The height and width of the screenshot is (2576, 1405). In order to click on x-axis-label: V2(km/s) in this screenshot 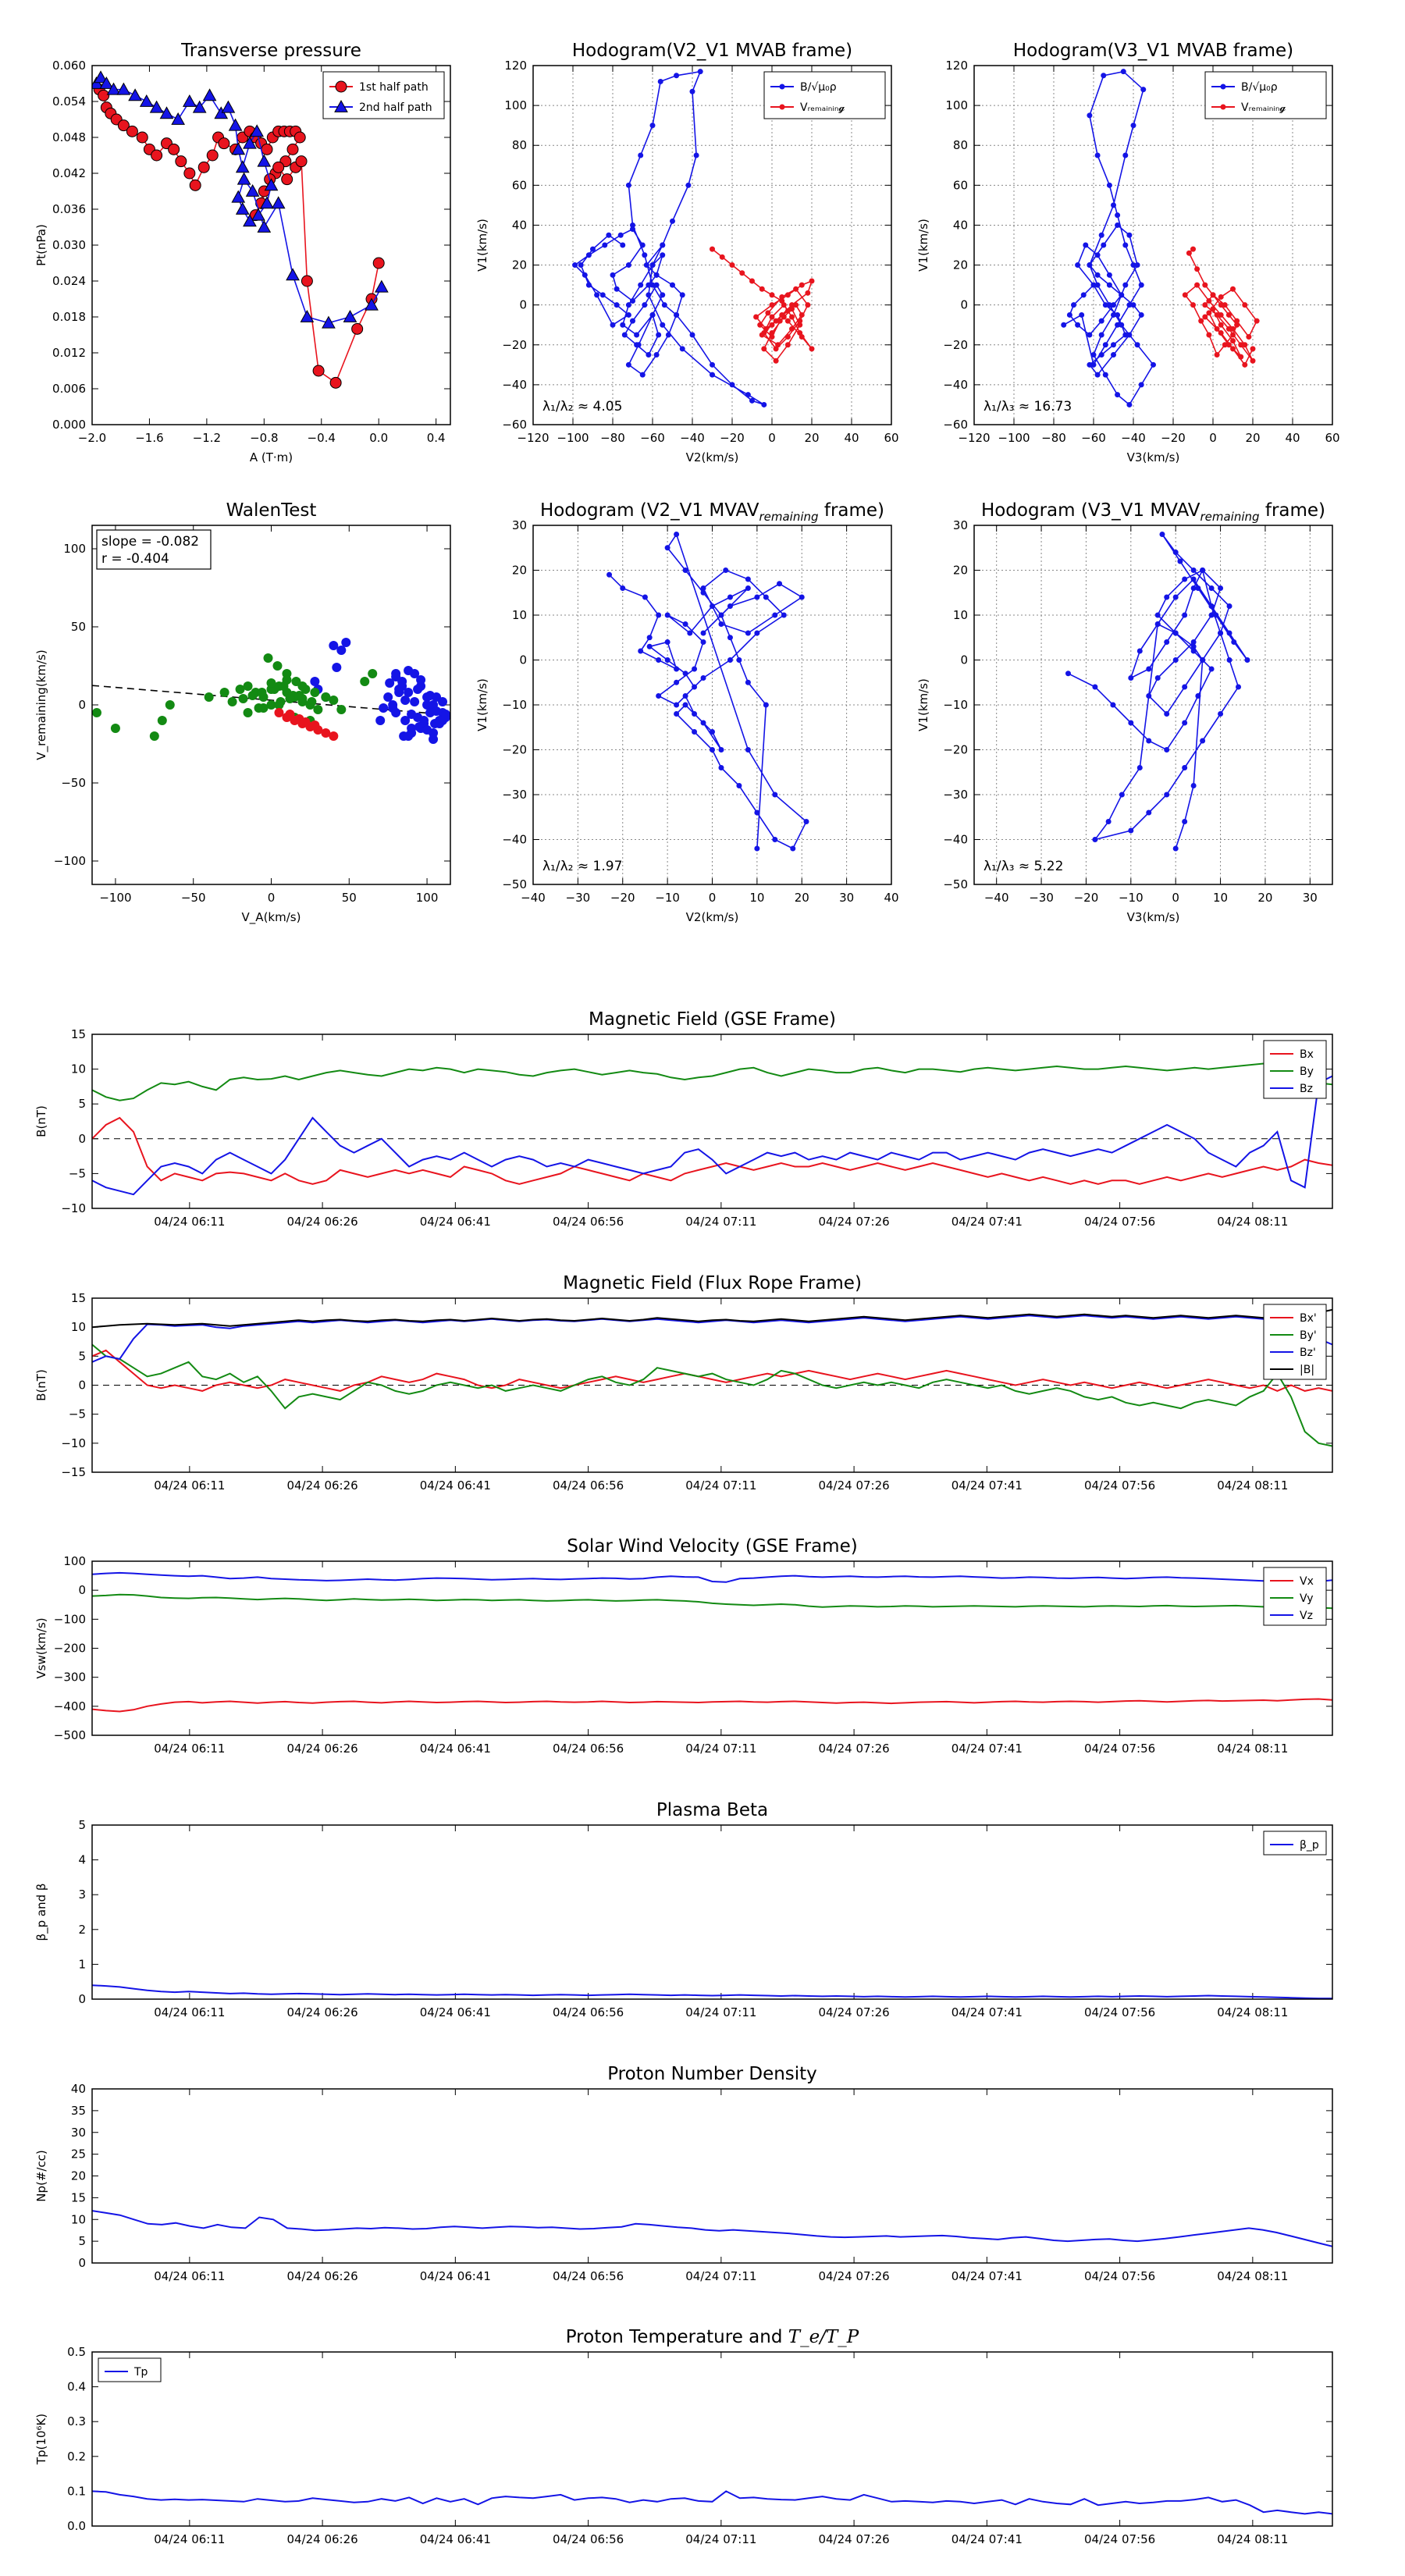, I will do `click(713, 457)`.